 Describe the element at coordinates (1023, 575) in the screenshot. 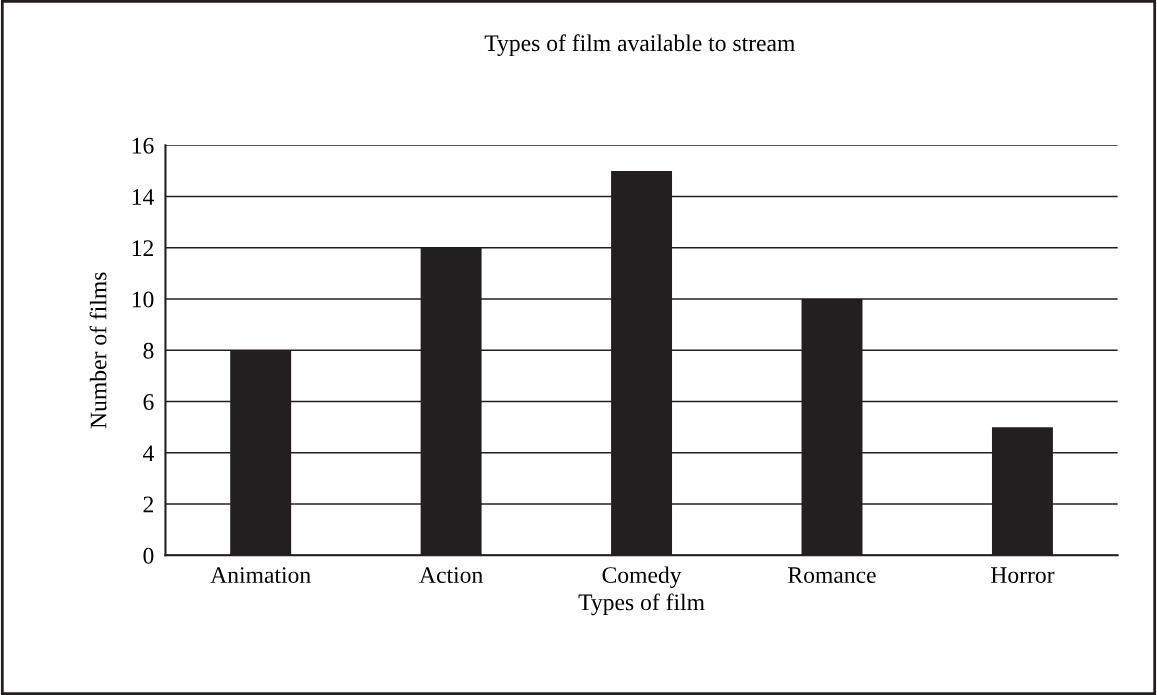

I see `x-tick-label: Horror` at that location.